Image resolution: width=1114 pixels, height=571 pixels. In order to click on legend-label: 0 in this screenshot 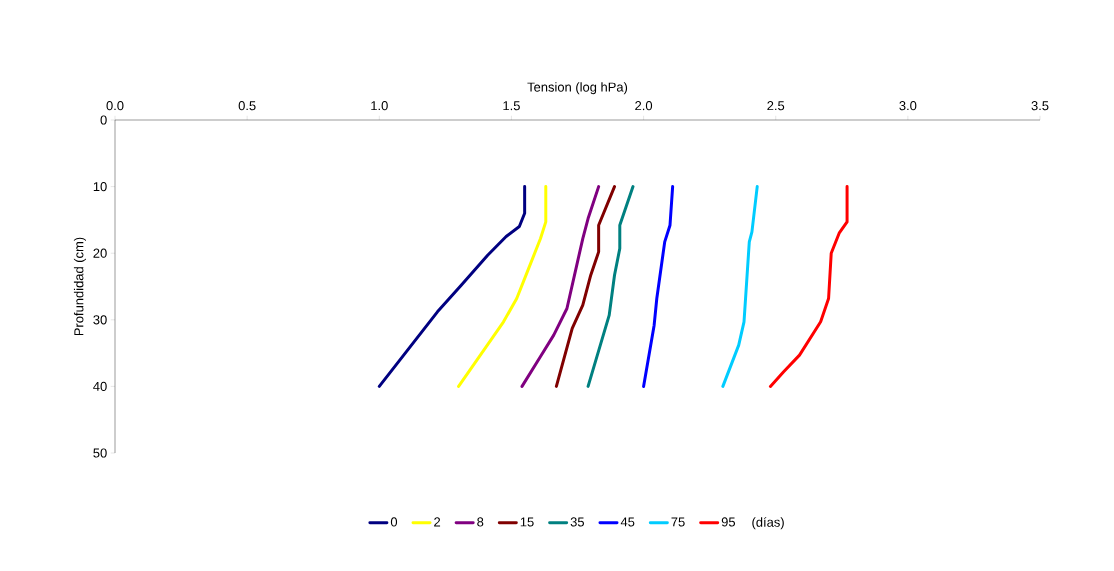, I will do `click(394, 522)`.